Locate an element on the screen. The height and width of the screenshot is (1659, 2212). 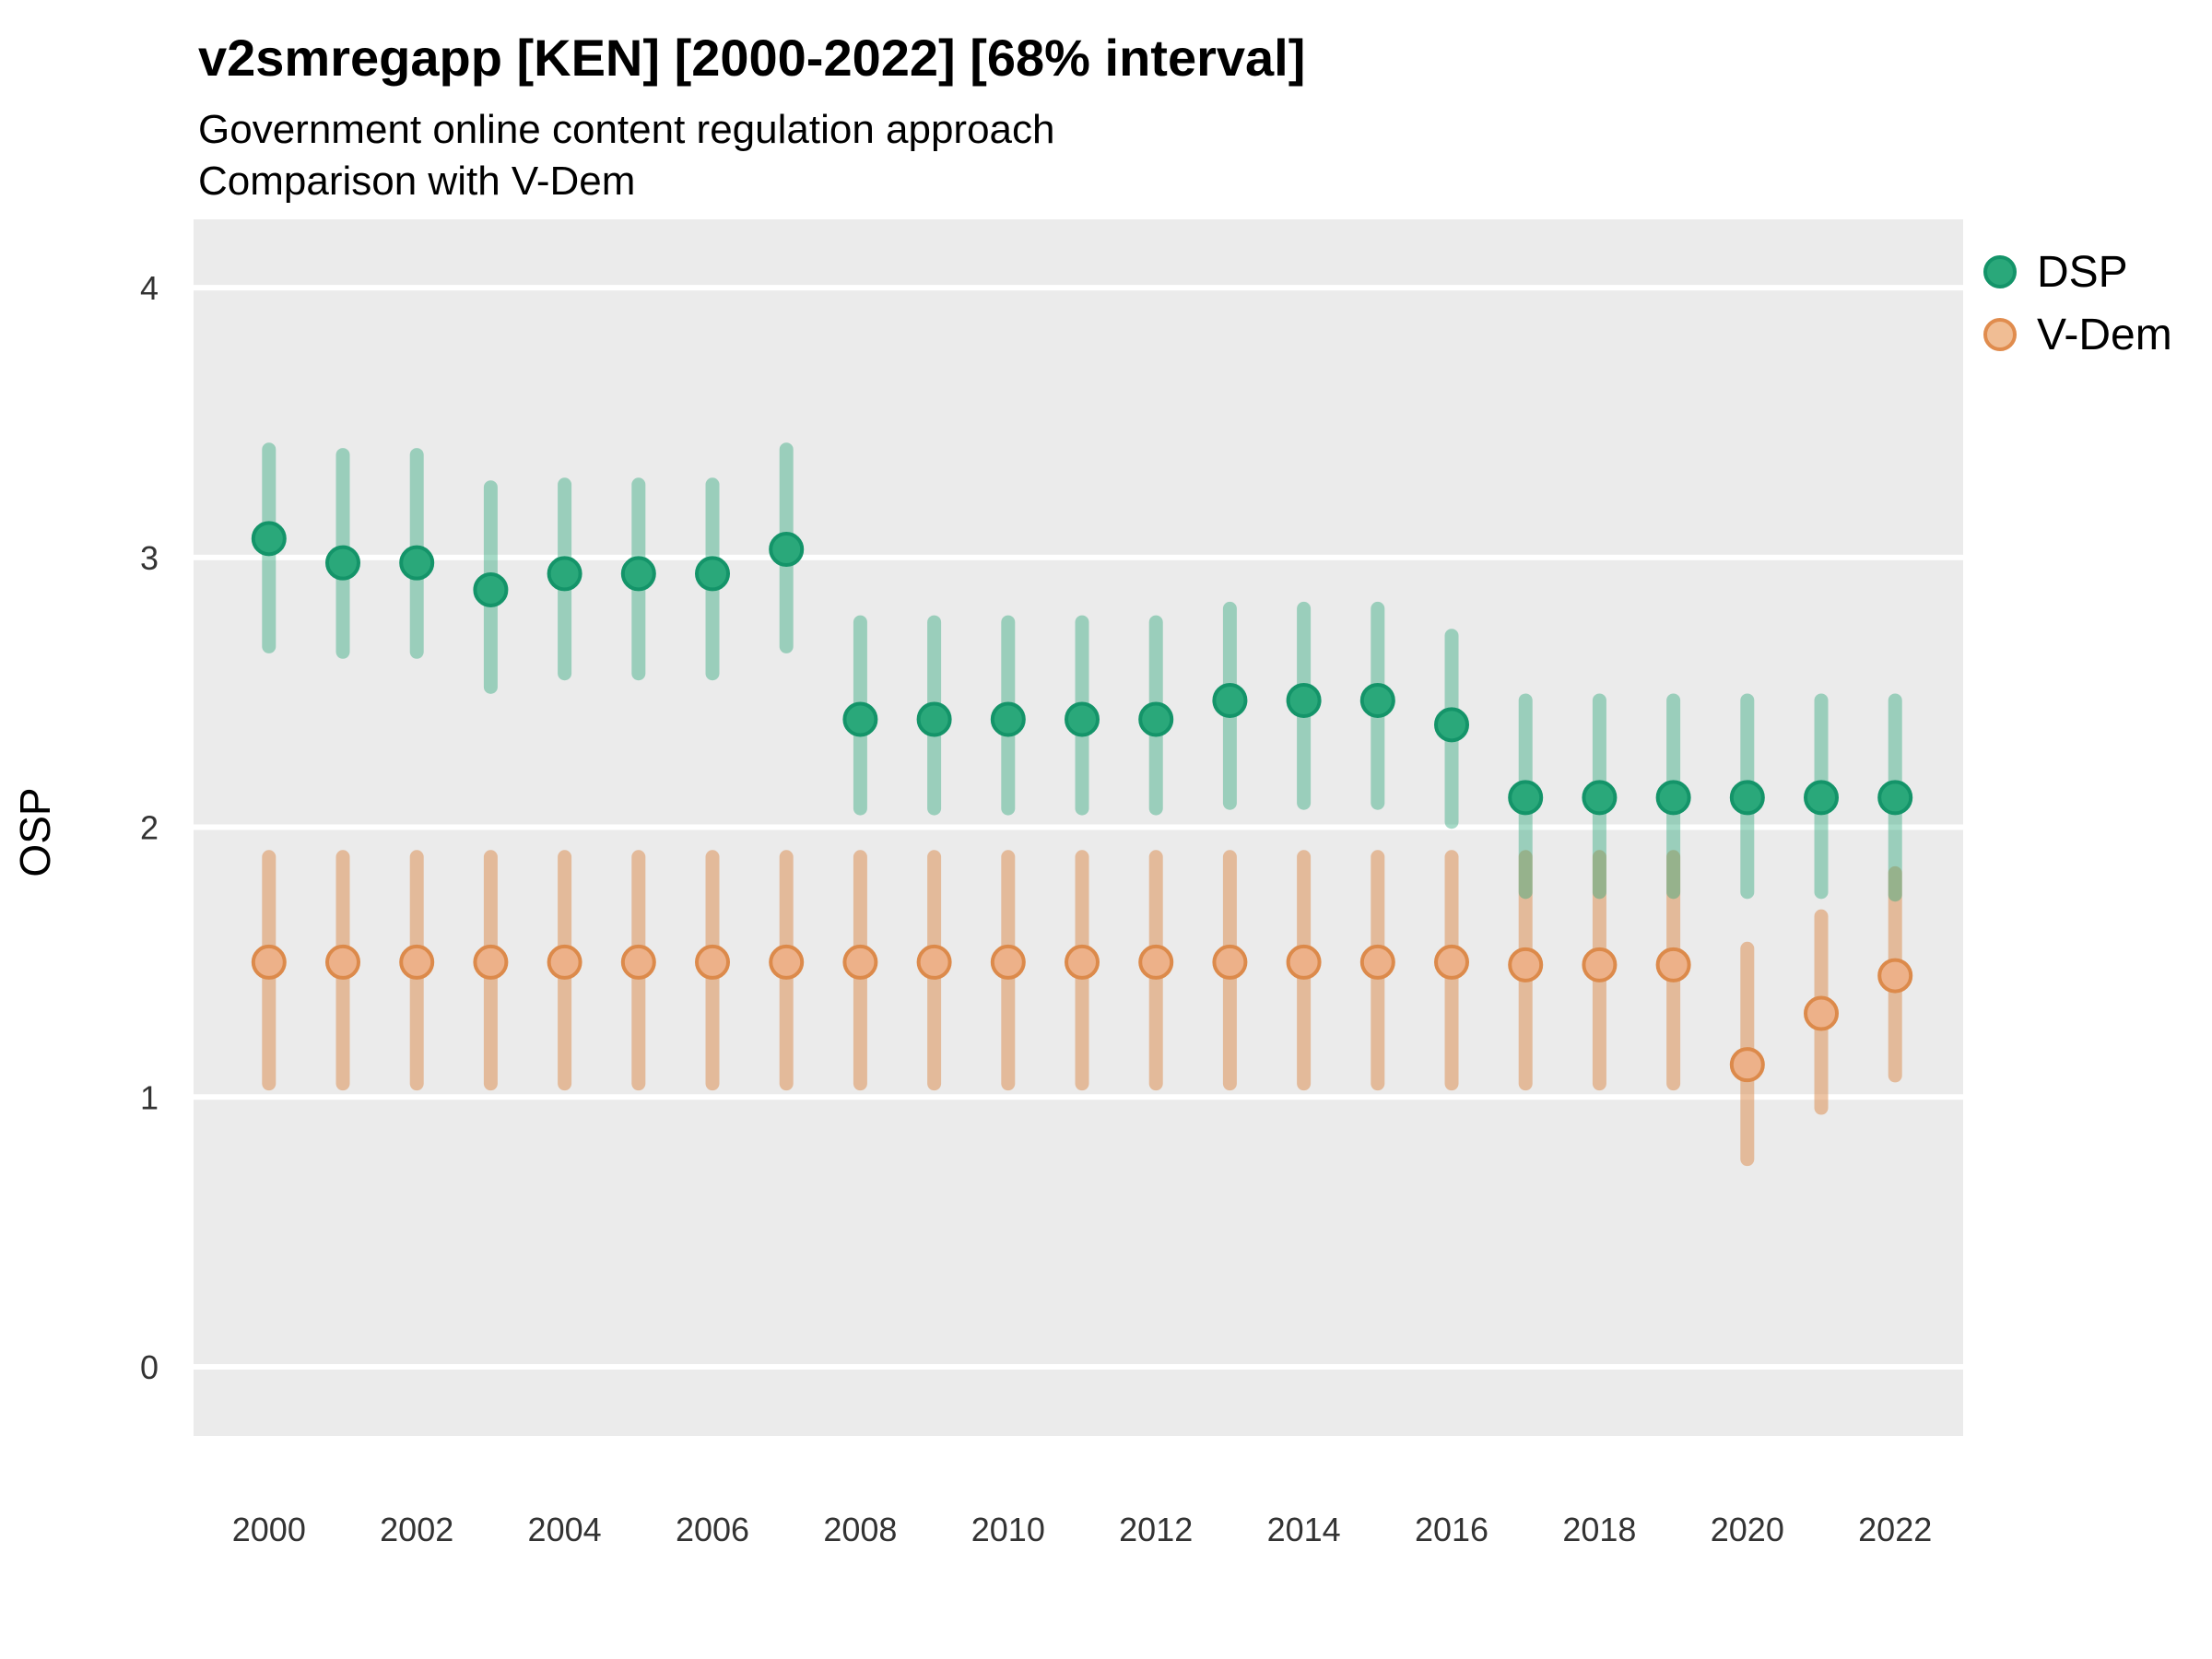
dsp-point-2022 is located at coordinates (1895, 798).